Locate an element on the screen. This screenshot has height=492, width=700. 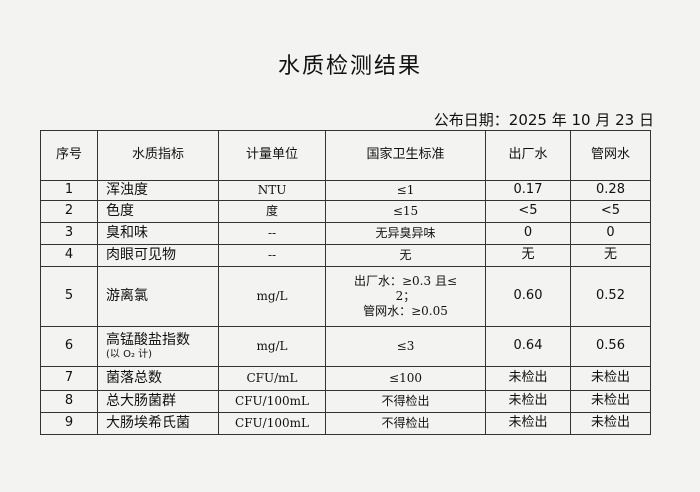
table-row: 9 大肠埃希氏菌 CFU/100mL 不得检出 未检出 未检出 is located at coordinates (345, 423).